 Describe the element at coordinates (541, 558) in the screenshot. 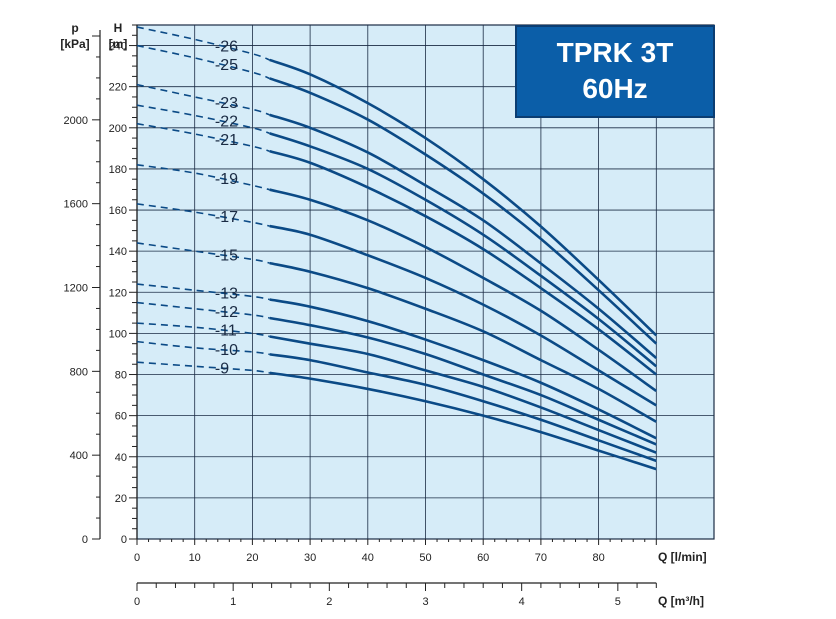

I see `x-tick-label: 70` at that location.